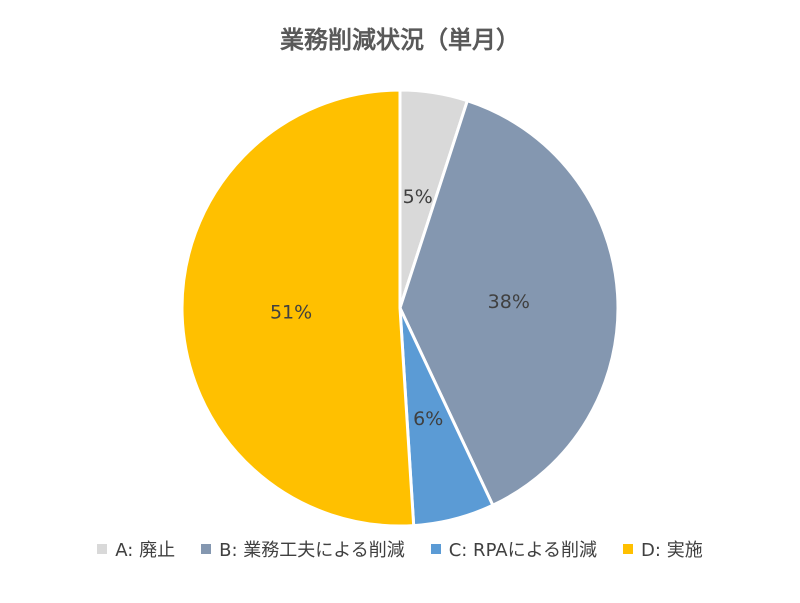 This screenshot has width=800, height=603. Describe the element at coordinates (672, 550) in the screenshot. I see `legend-label: D: 実施` at that location.